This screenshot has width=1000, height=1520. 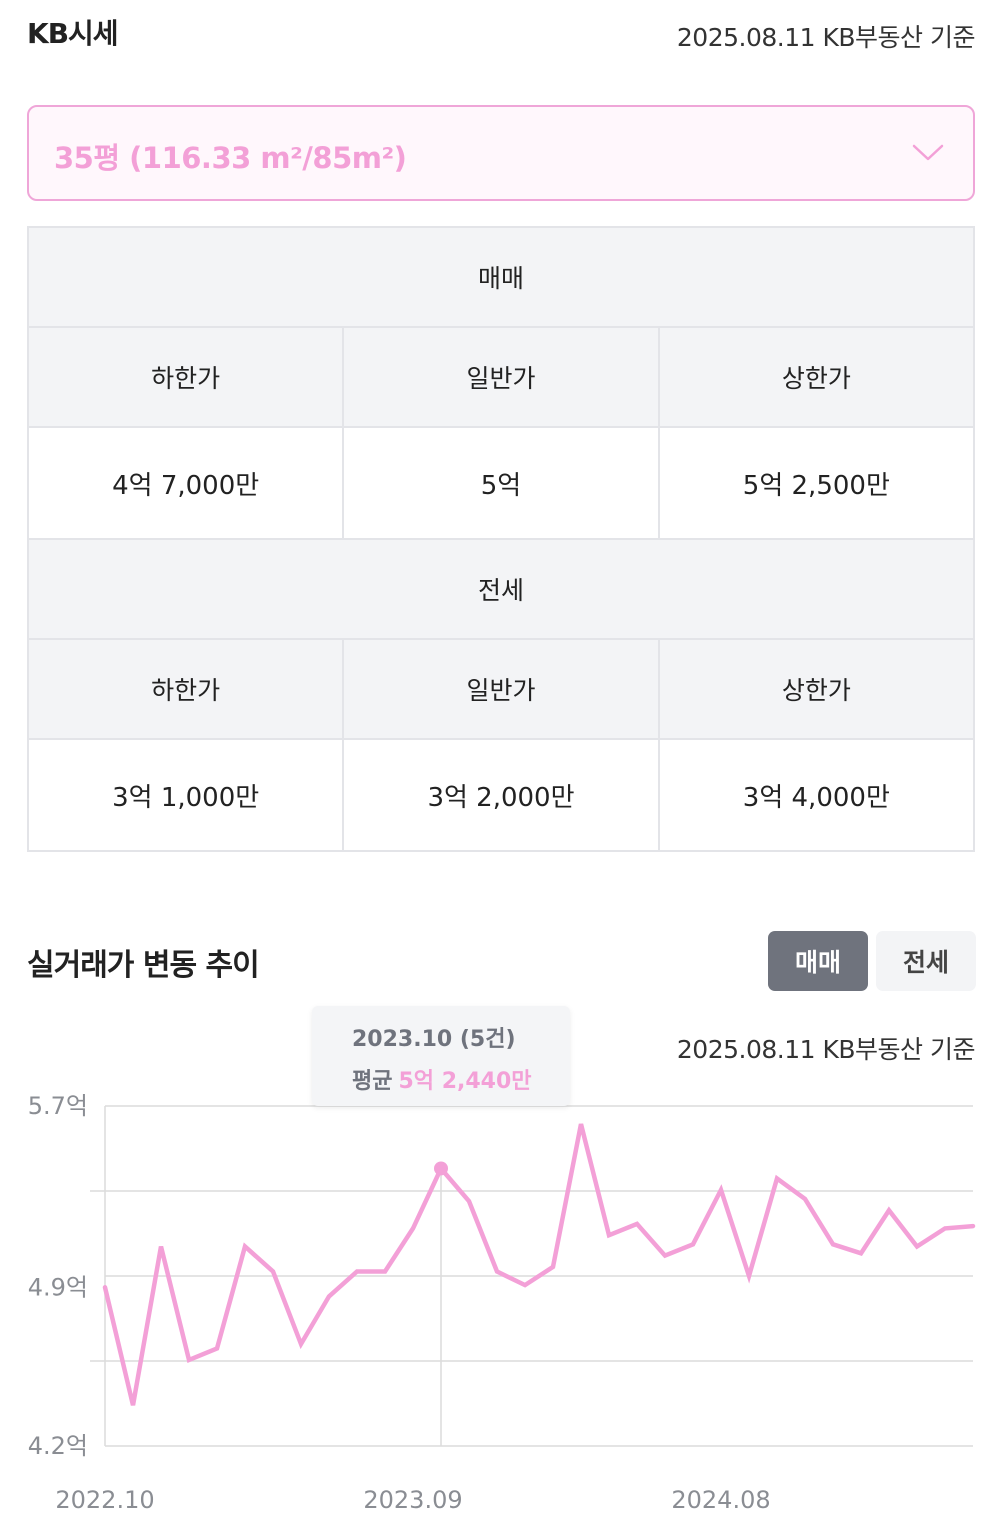 I want to click on x-tick-label: 2022.10, so click(x=104, y=1500).